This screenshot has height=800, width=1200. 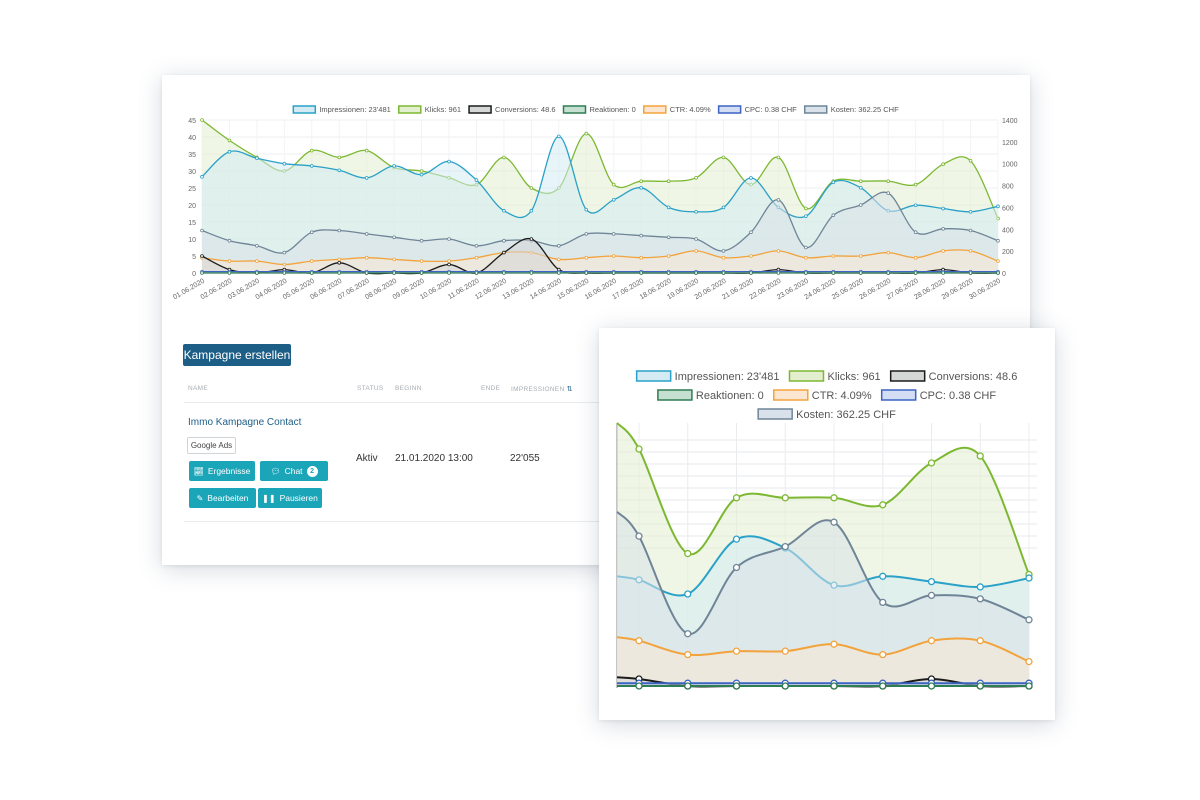 I want to click on zoom-area-ctr, so click(x=823, y=661).